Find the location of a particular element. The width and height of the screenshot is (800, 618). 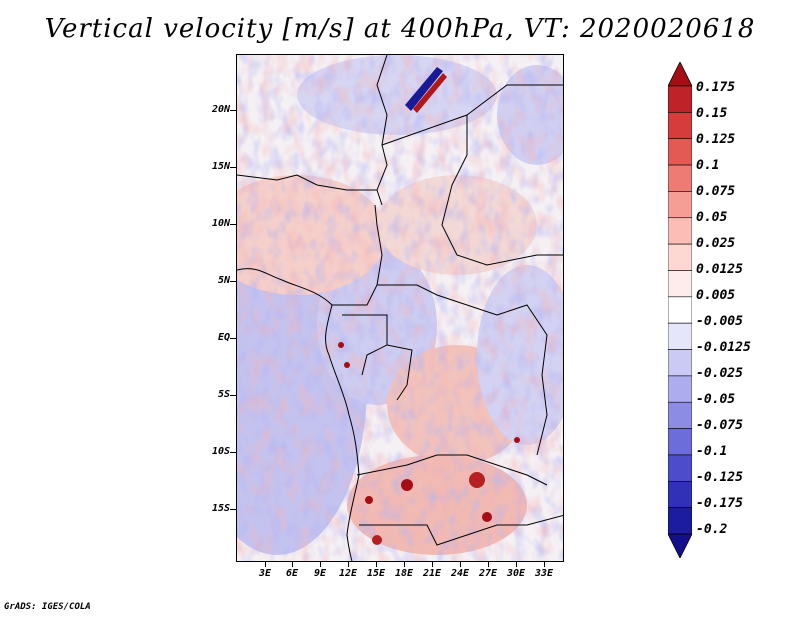

lat-label: 20N is located at coordinates (220, 109).